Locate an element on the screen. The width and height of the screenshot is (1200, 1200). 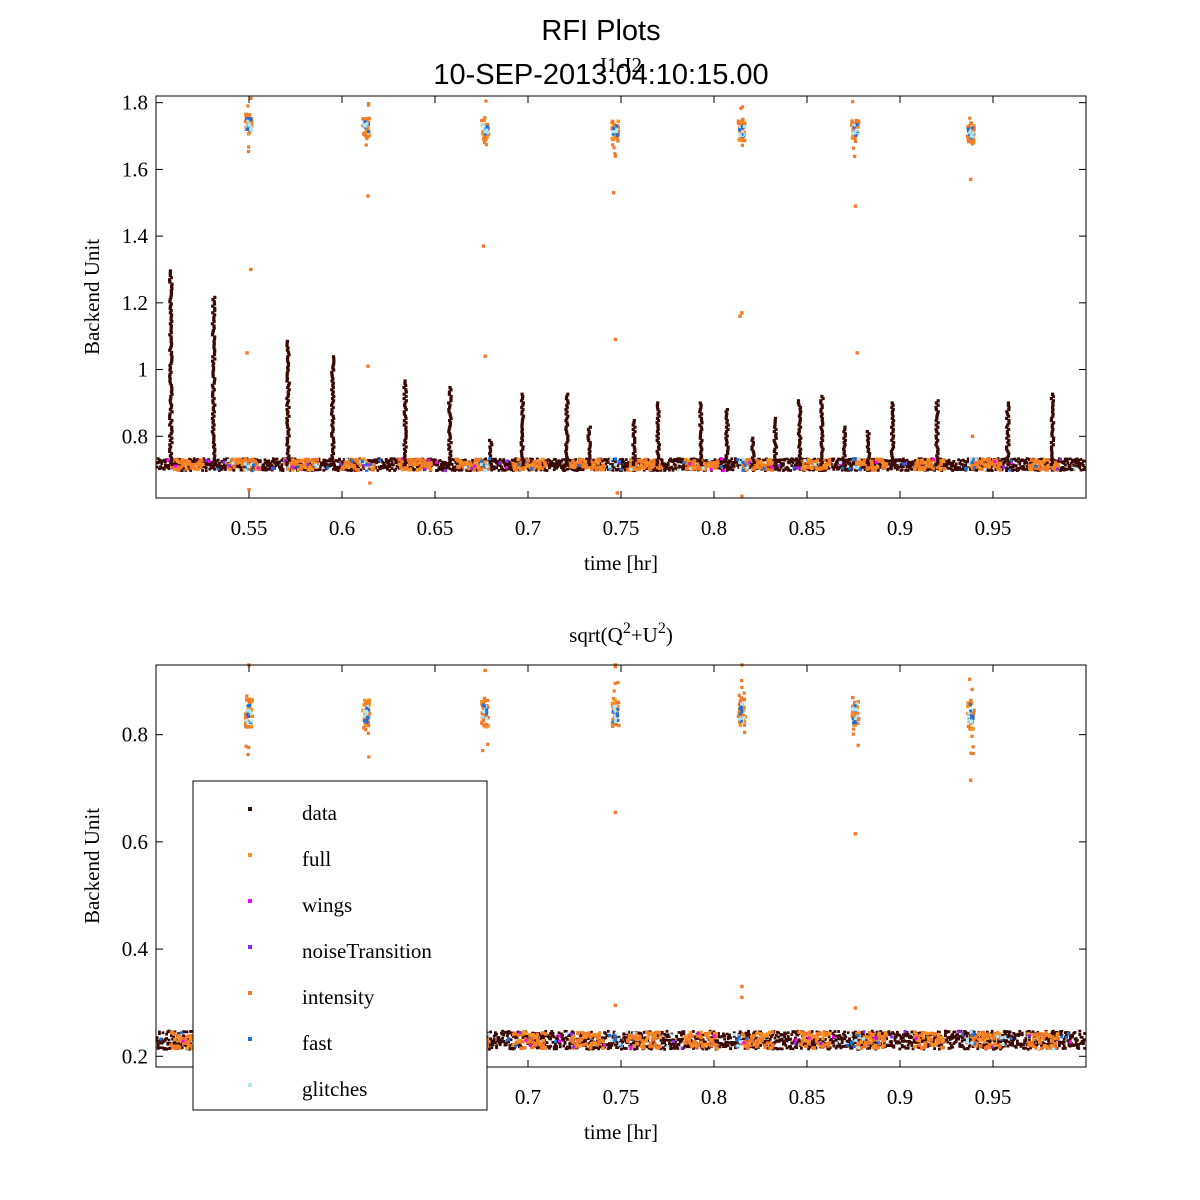
x-tick-label: 0.95 is located at coordinates (993, 528).